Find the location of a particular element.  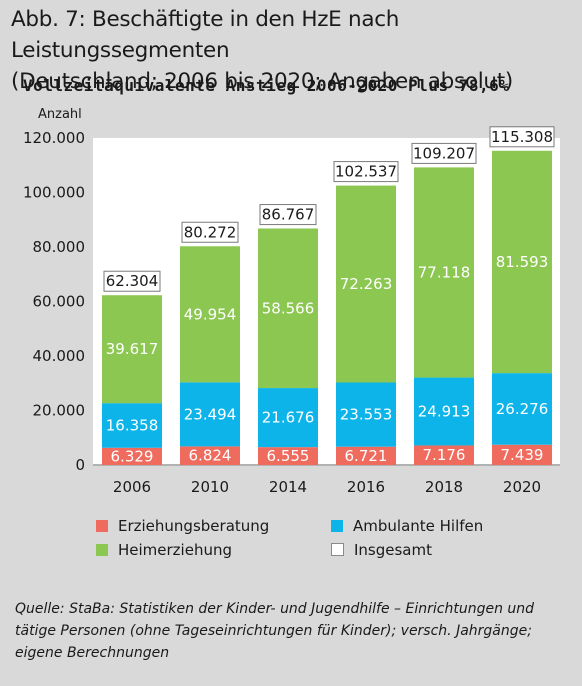

total-label: 115.308 is located at coordinates (522, 137).